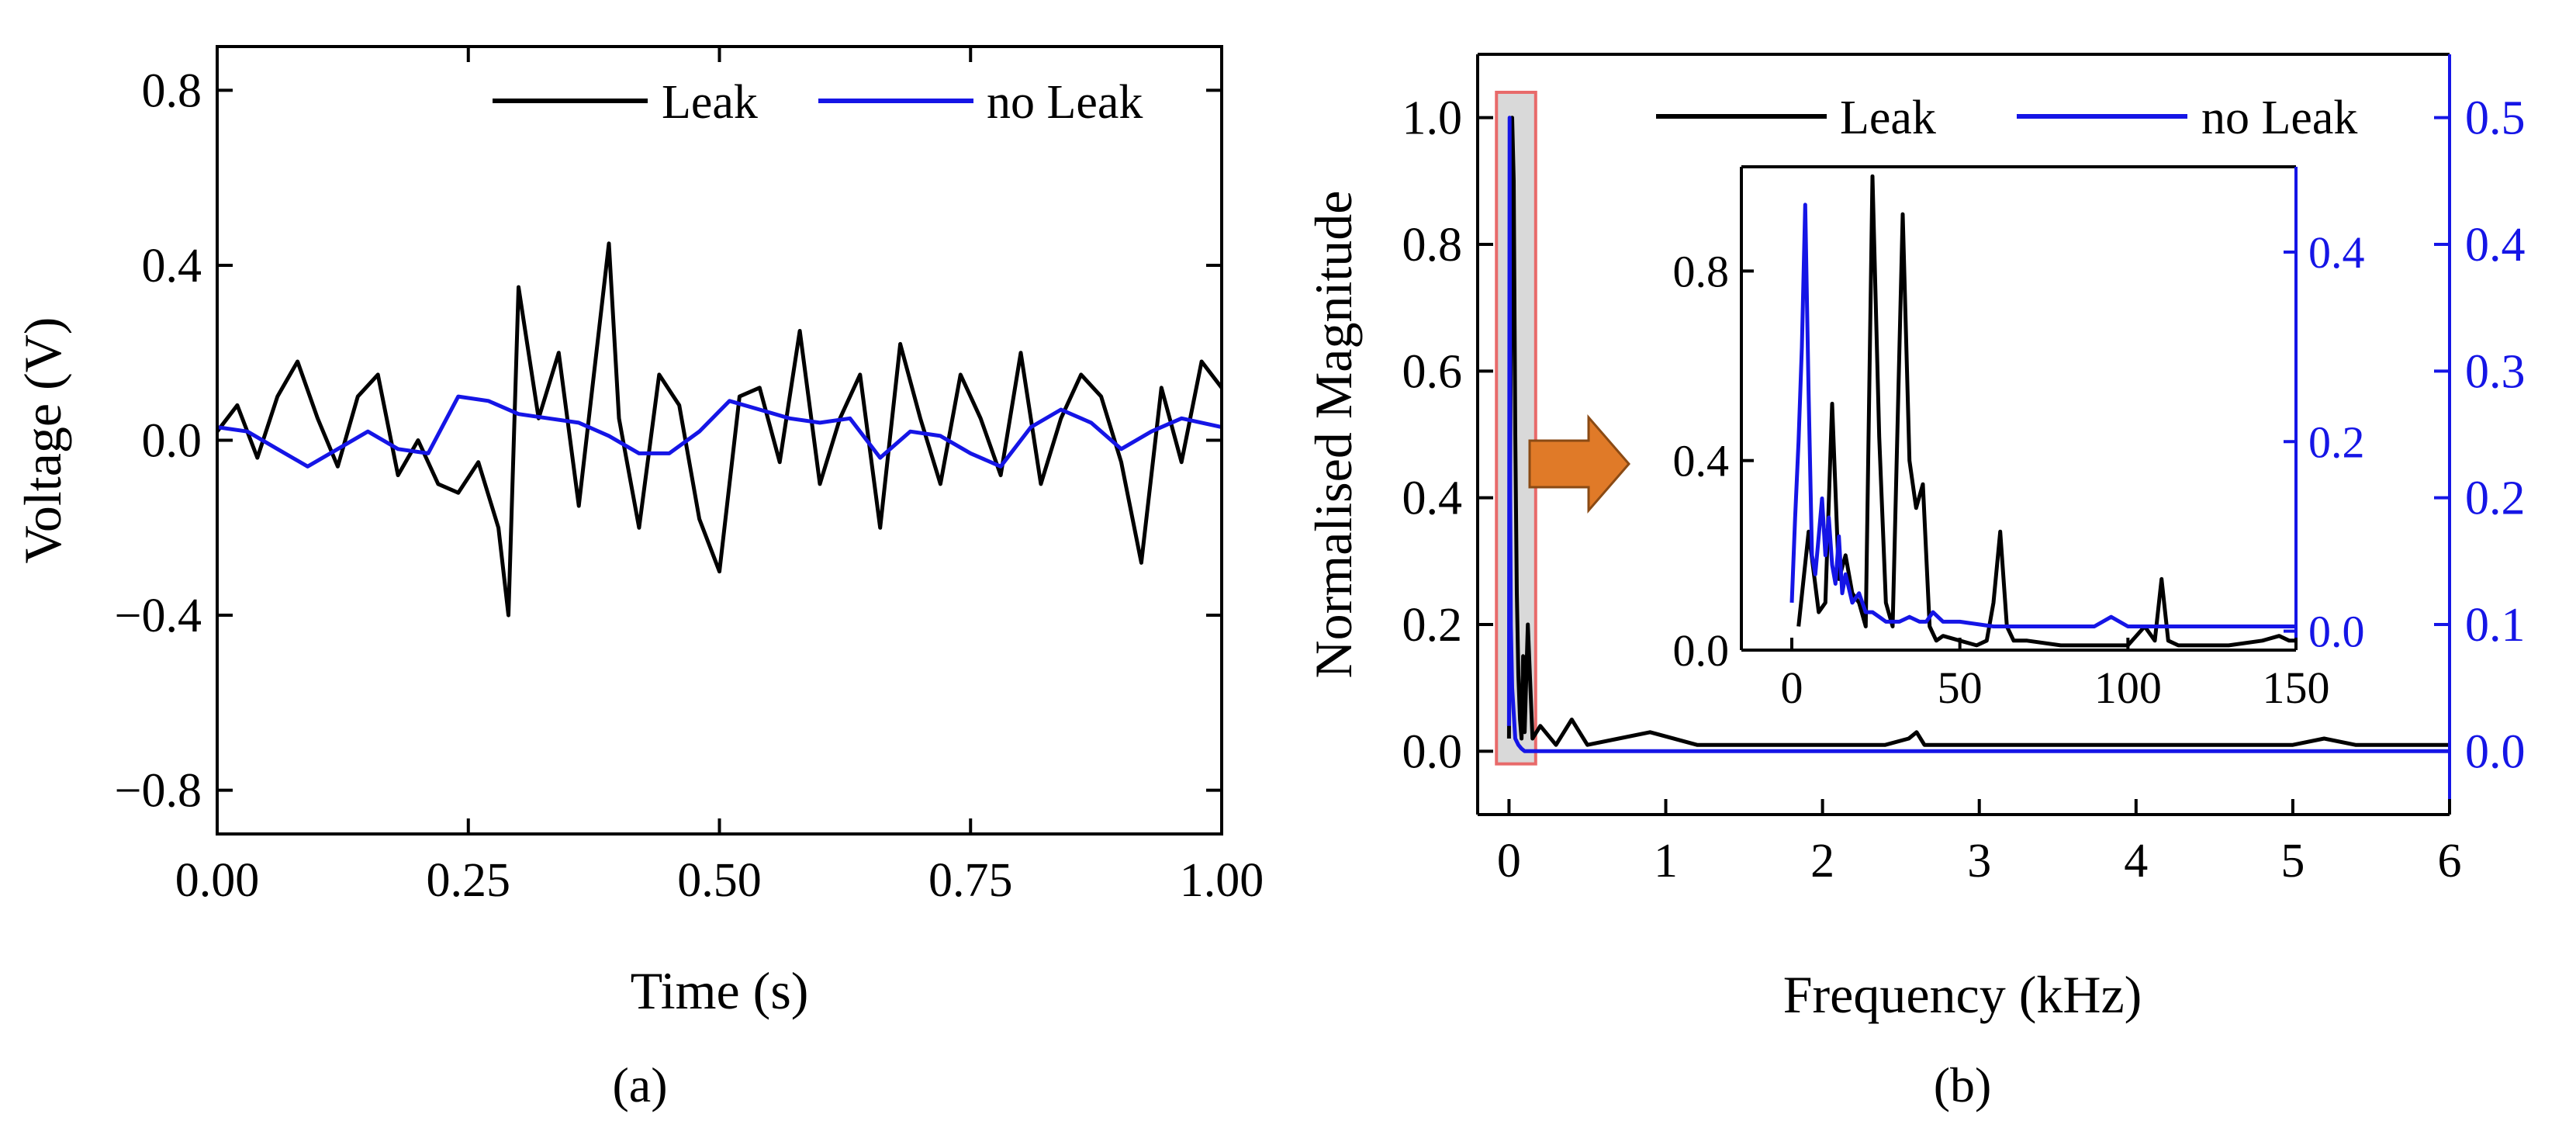 This screenshot has height=1121, width=2576. I want to click on x-tick-label-b: 6, so click(2450, 861).